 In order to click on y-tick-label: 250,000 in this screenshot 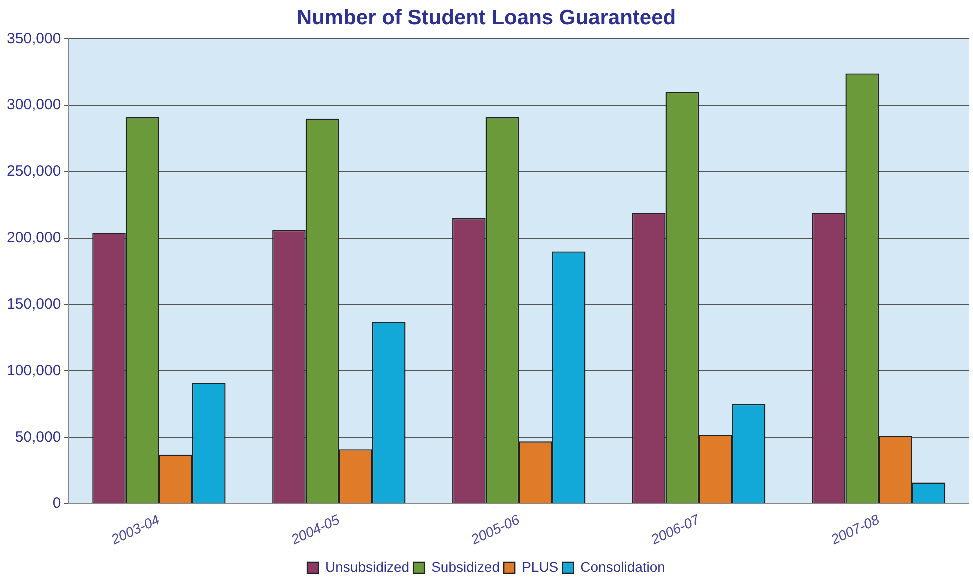, I will do `click(34, 171)`.